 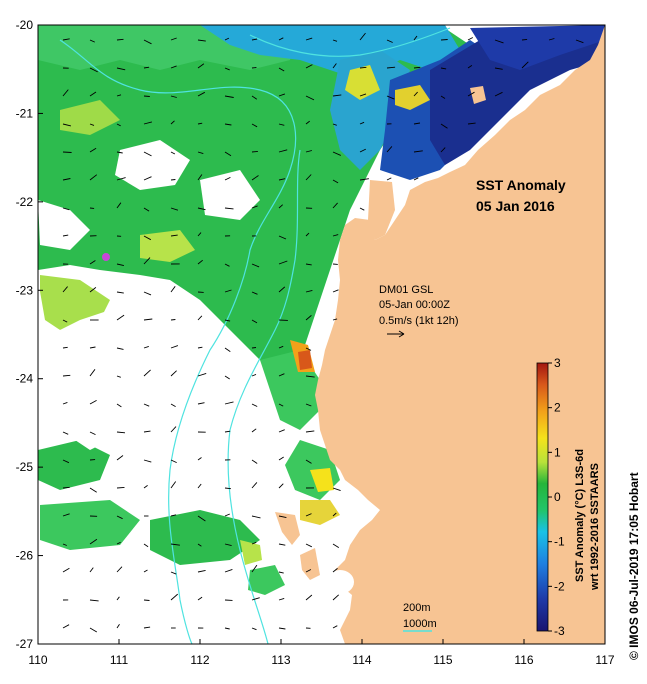 What do you see at coordinates (557, 452) in the screenshot?
I see `colorbar-tick-label: 1` at bounding box center [557, 452].